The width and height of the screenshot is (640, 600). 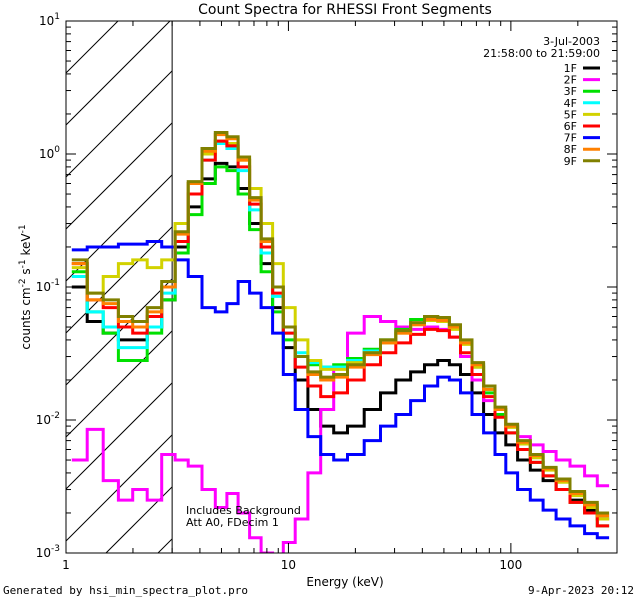 I want to click on generator-label: Generated by hsi_min_spectra_plot.pro, so click(x=126, y=590).